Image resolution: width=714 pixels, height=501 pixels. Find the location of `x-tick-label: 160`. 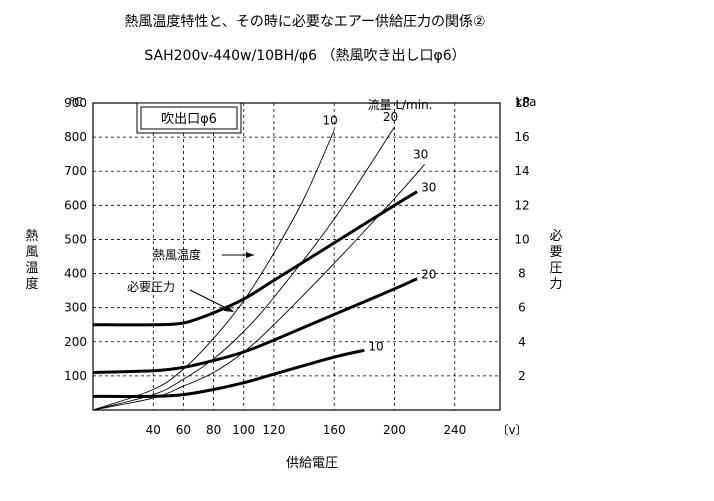

x-tick-label: 160 is located at coordinates (334, 430).